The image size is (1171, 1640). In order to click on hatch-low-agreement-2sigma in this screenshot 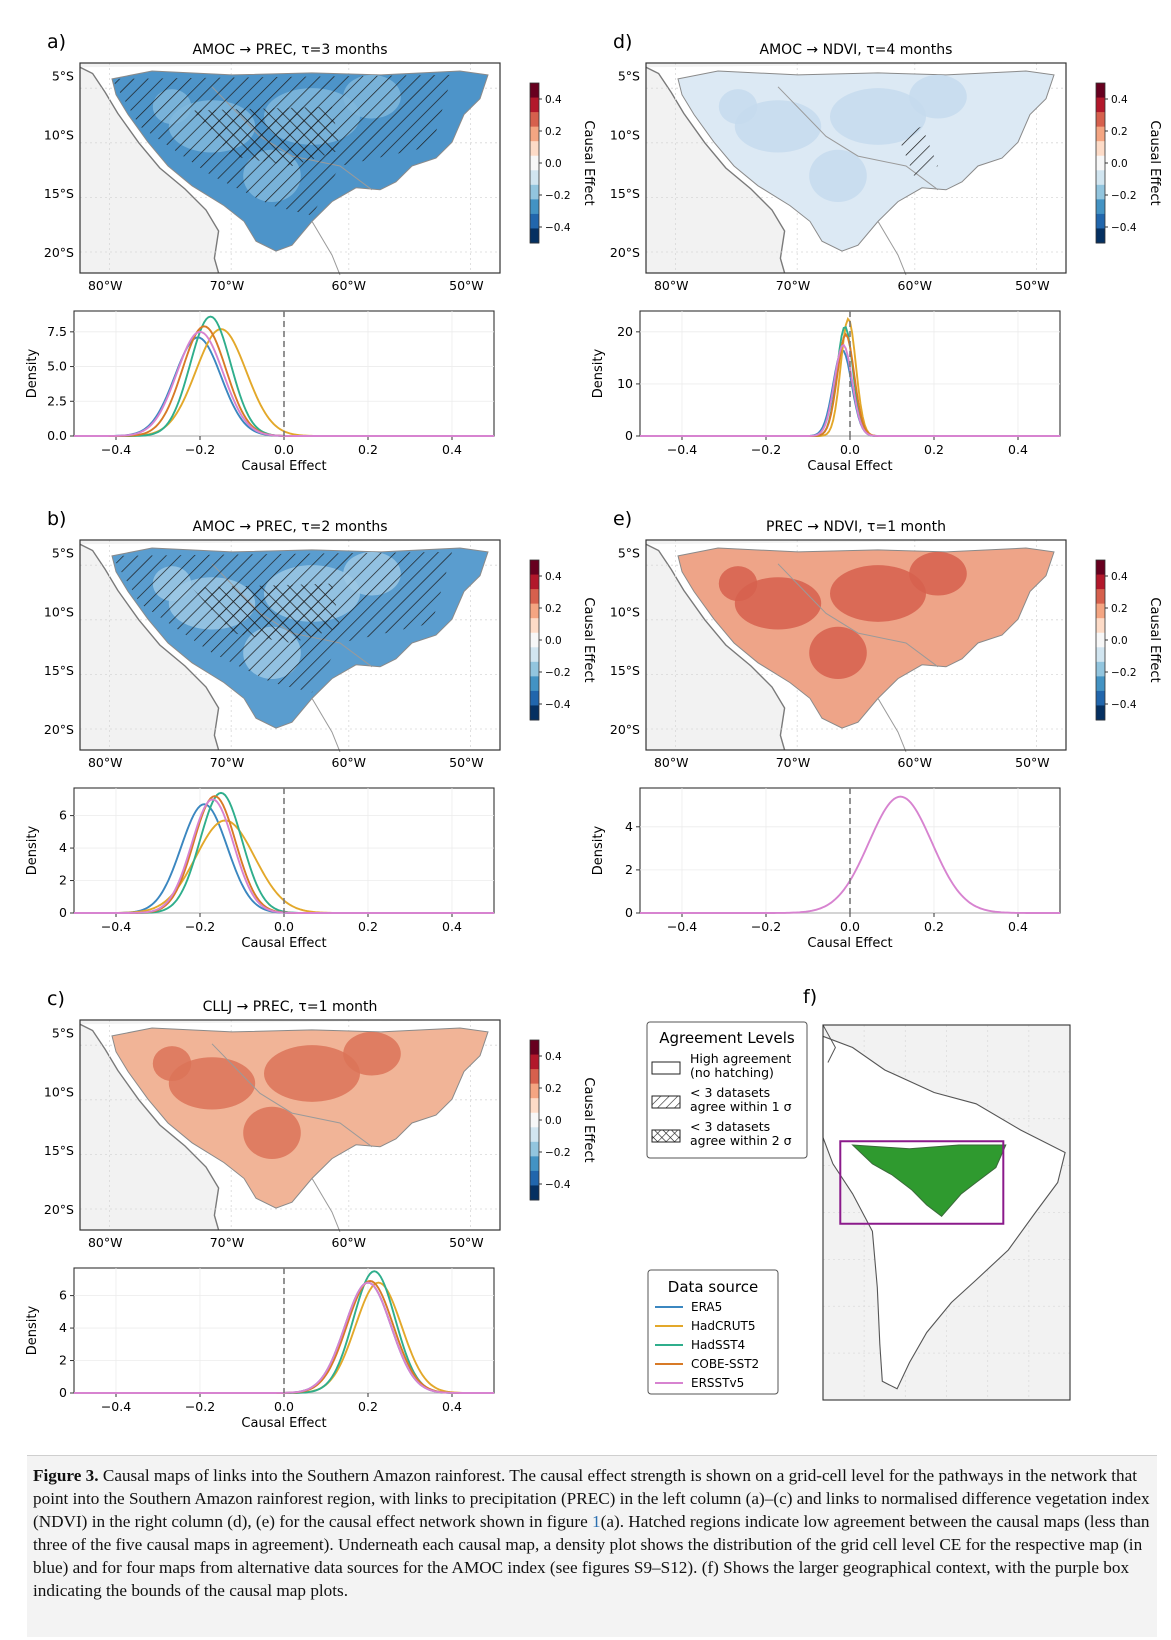, I will do `click(266, 613)`.